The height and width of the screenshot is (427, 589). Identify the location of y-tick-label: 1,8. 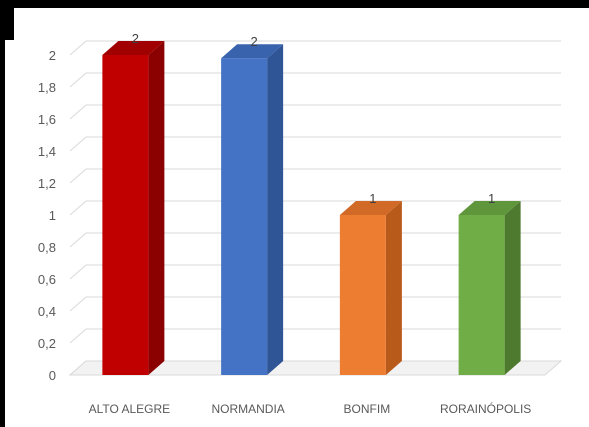
(47, 87).